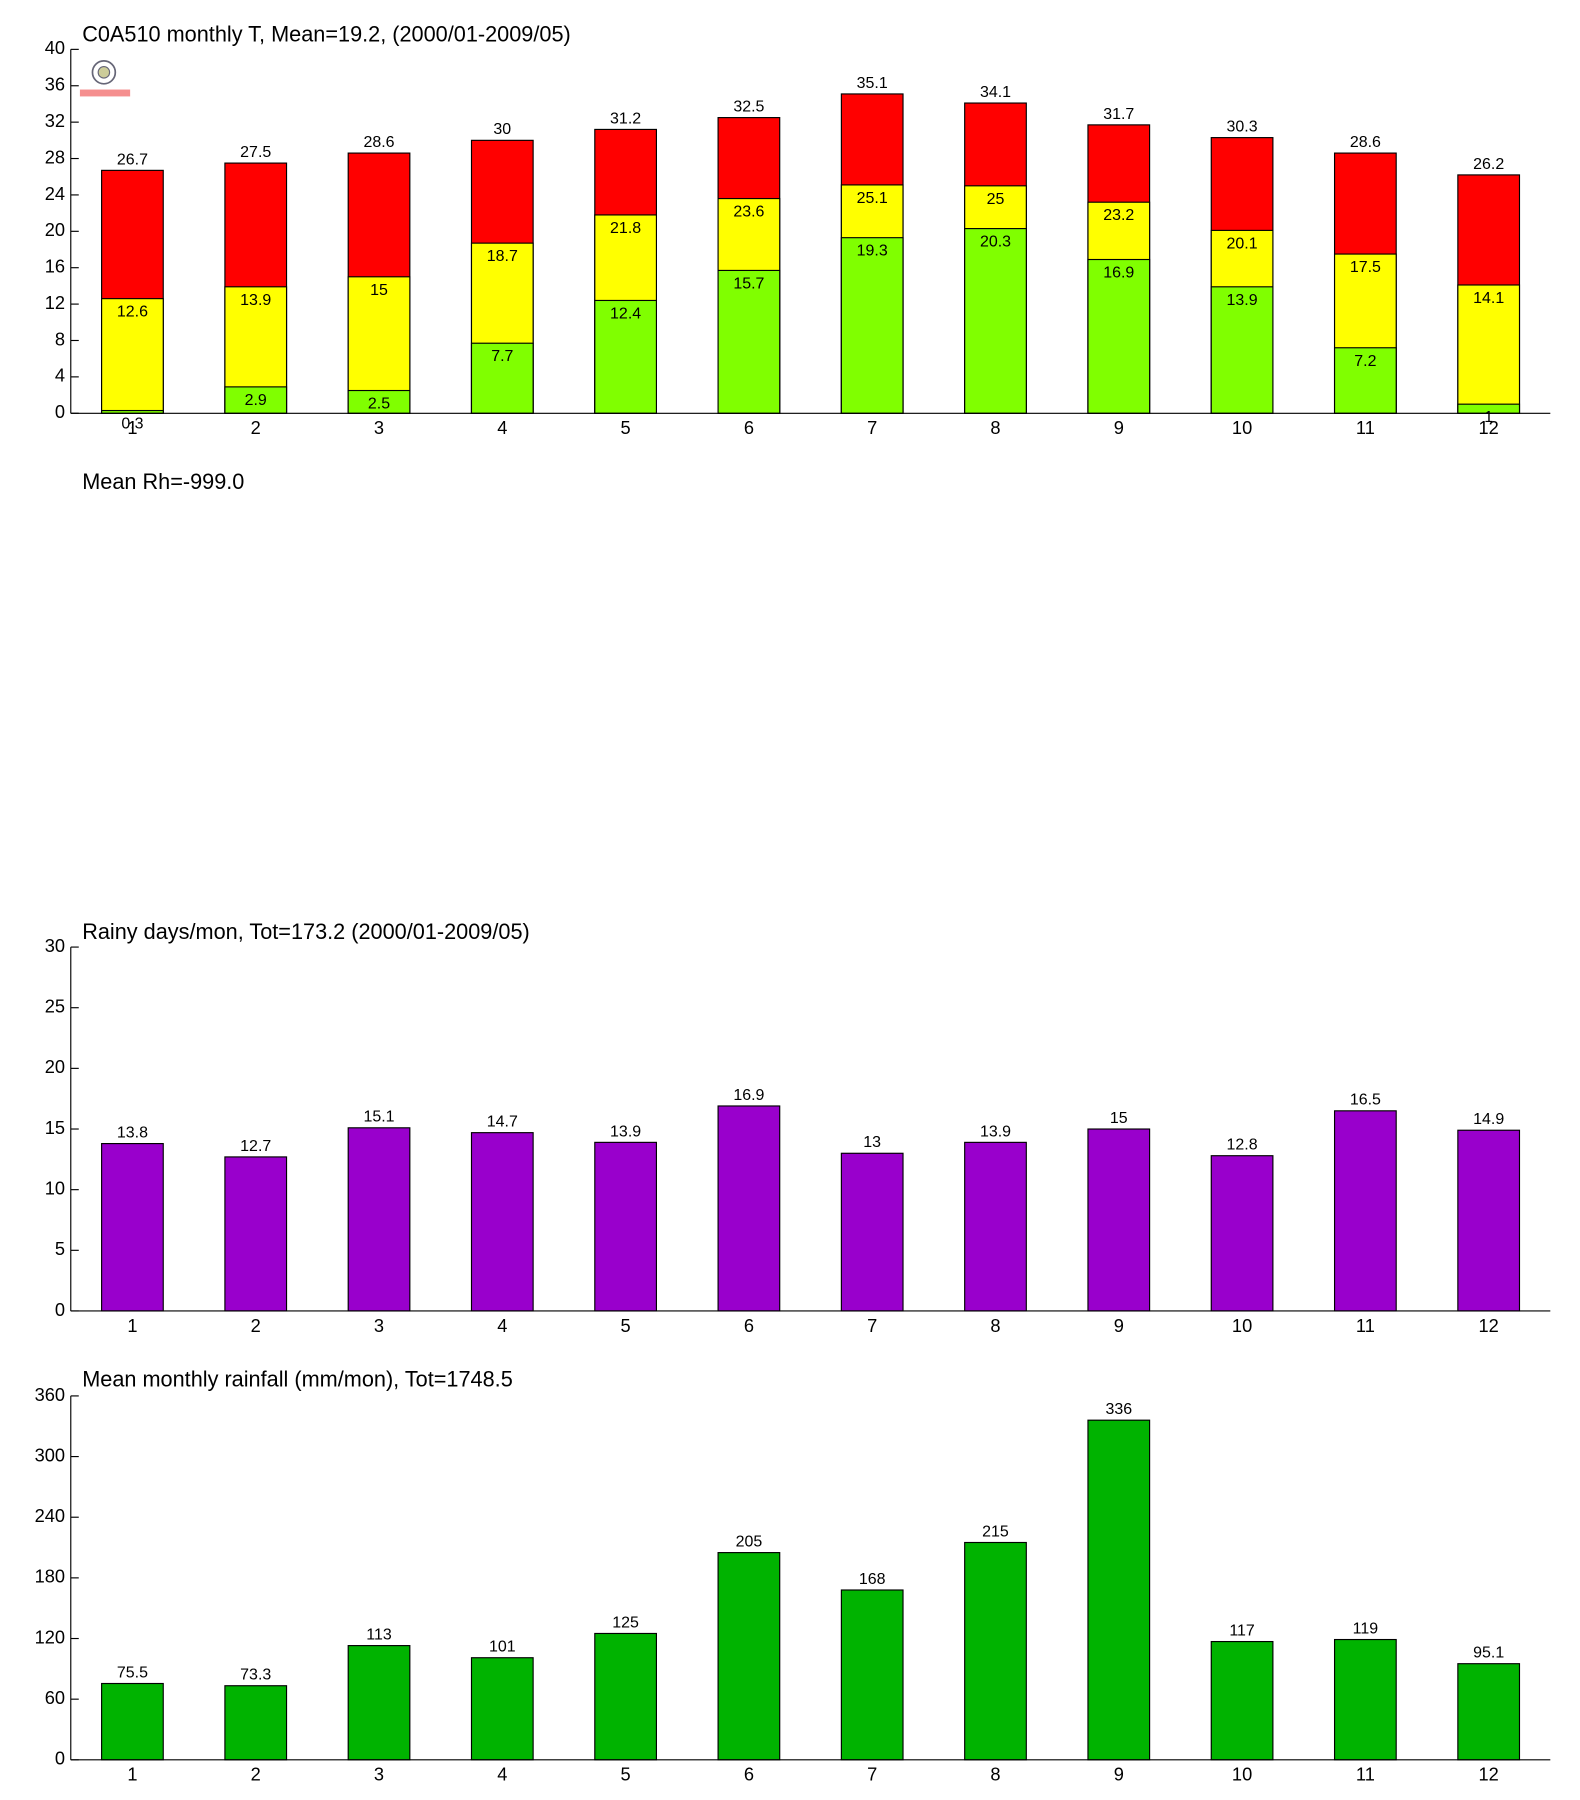 The image size is (1580, 1800). I want to click on value-label: 27.5, so click(255, 152).